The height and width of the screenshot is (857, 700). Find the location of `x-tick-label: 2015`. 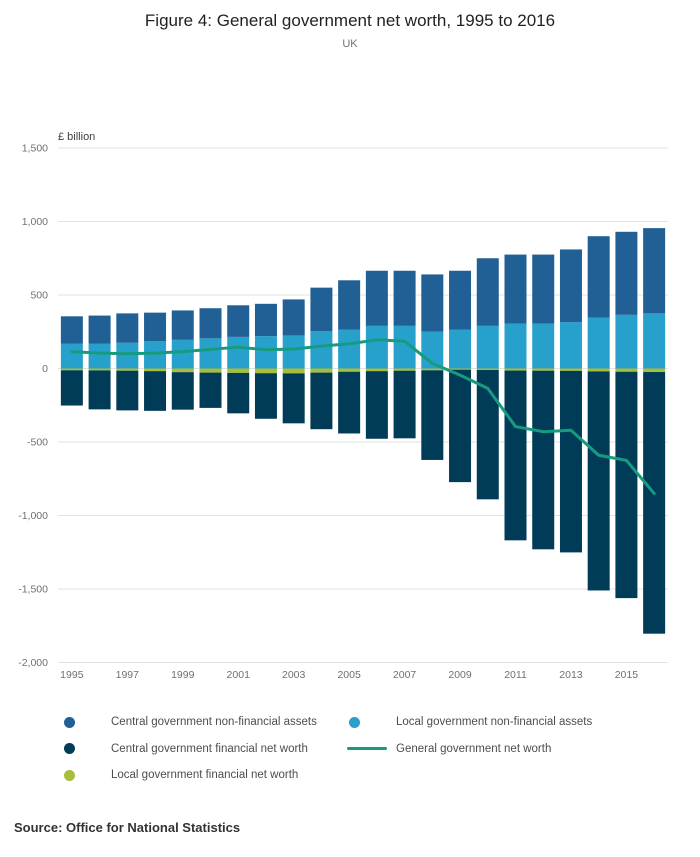

x-tick-label: 2015 is located at coordinates (627, 675).